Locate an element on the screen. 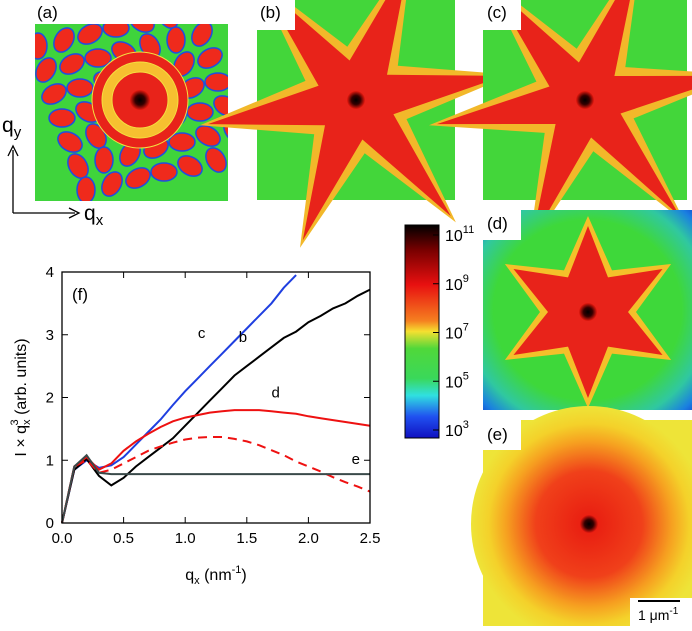  sup: 11 is located at coordinates (468, 230).